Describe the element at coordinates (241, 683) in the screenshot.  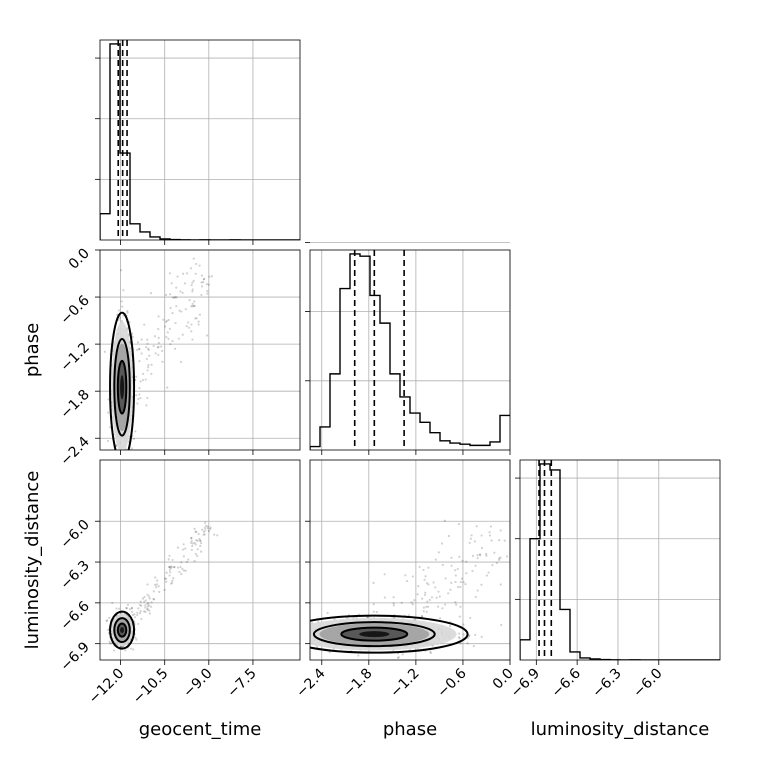
I see `x-tick-label: −7.5` at that location.